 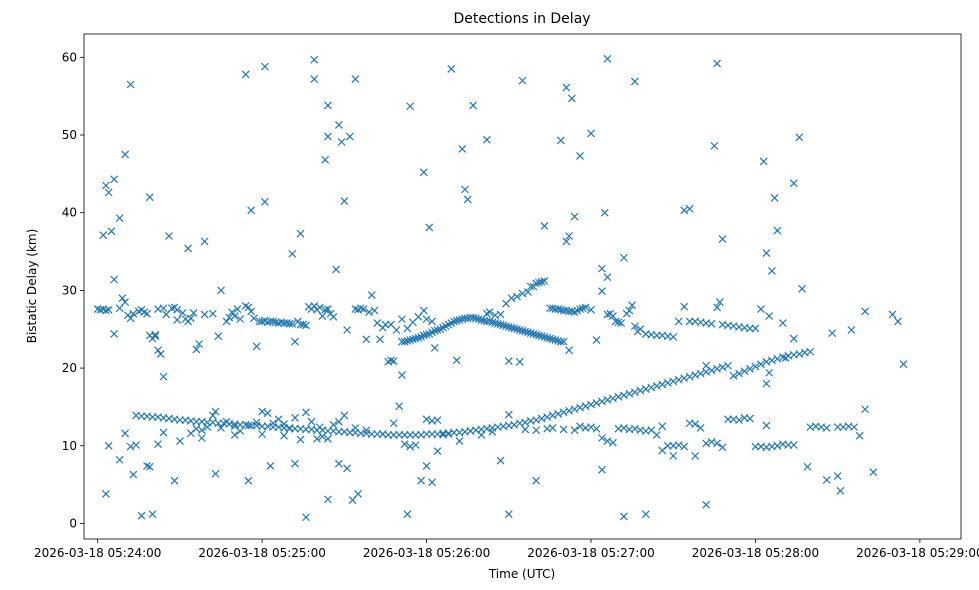 I want to click on x-tick-label: 2026-03-18 05:27:00, so click(x=590, y=553).